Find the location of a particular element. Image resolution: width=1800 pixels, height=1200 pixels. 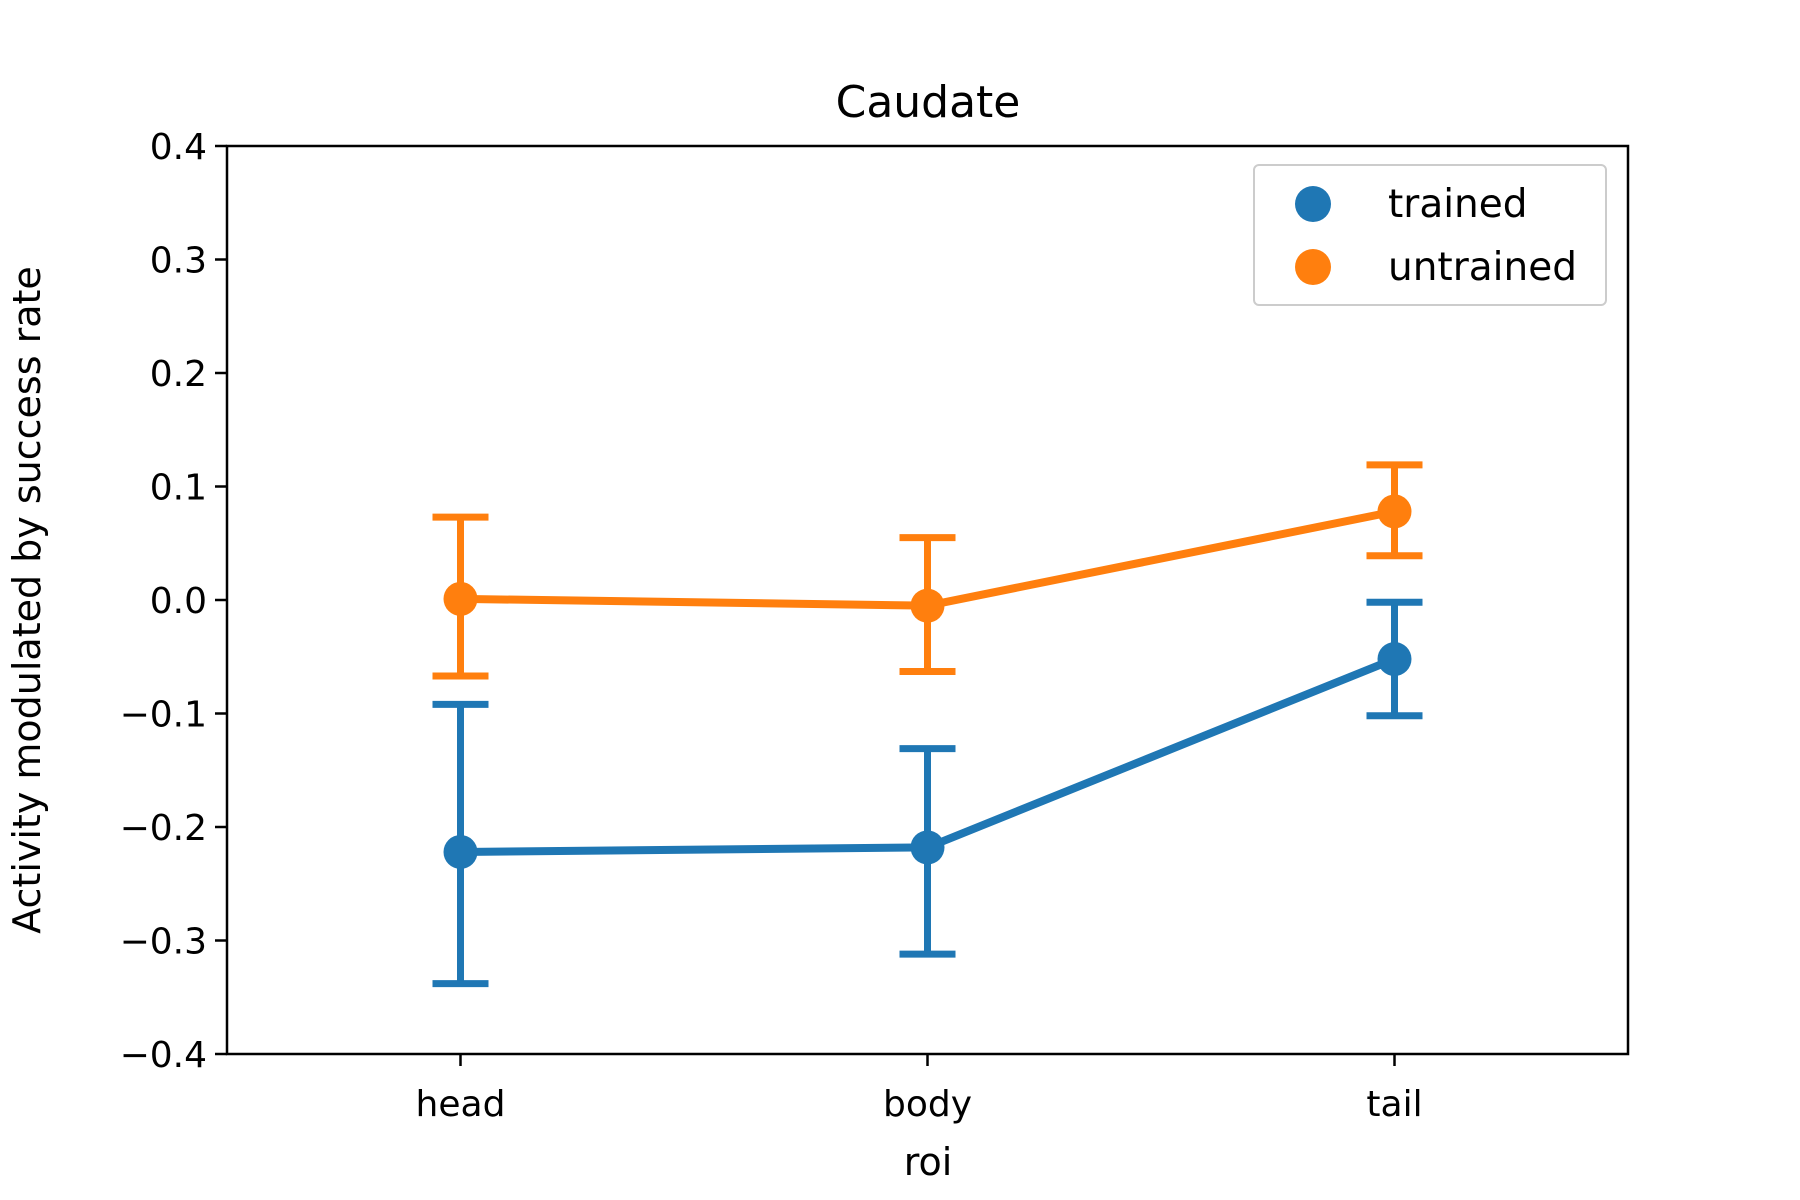

y-axis: 0.4 0.3 0.2 0.1 0.0 −0.1 −0.2 −0.3 −0.4 is located at coordinates (173, 601).